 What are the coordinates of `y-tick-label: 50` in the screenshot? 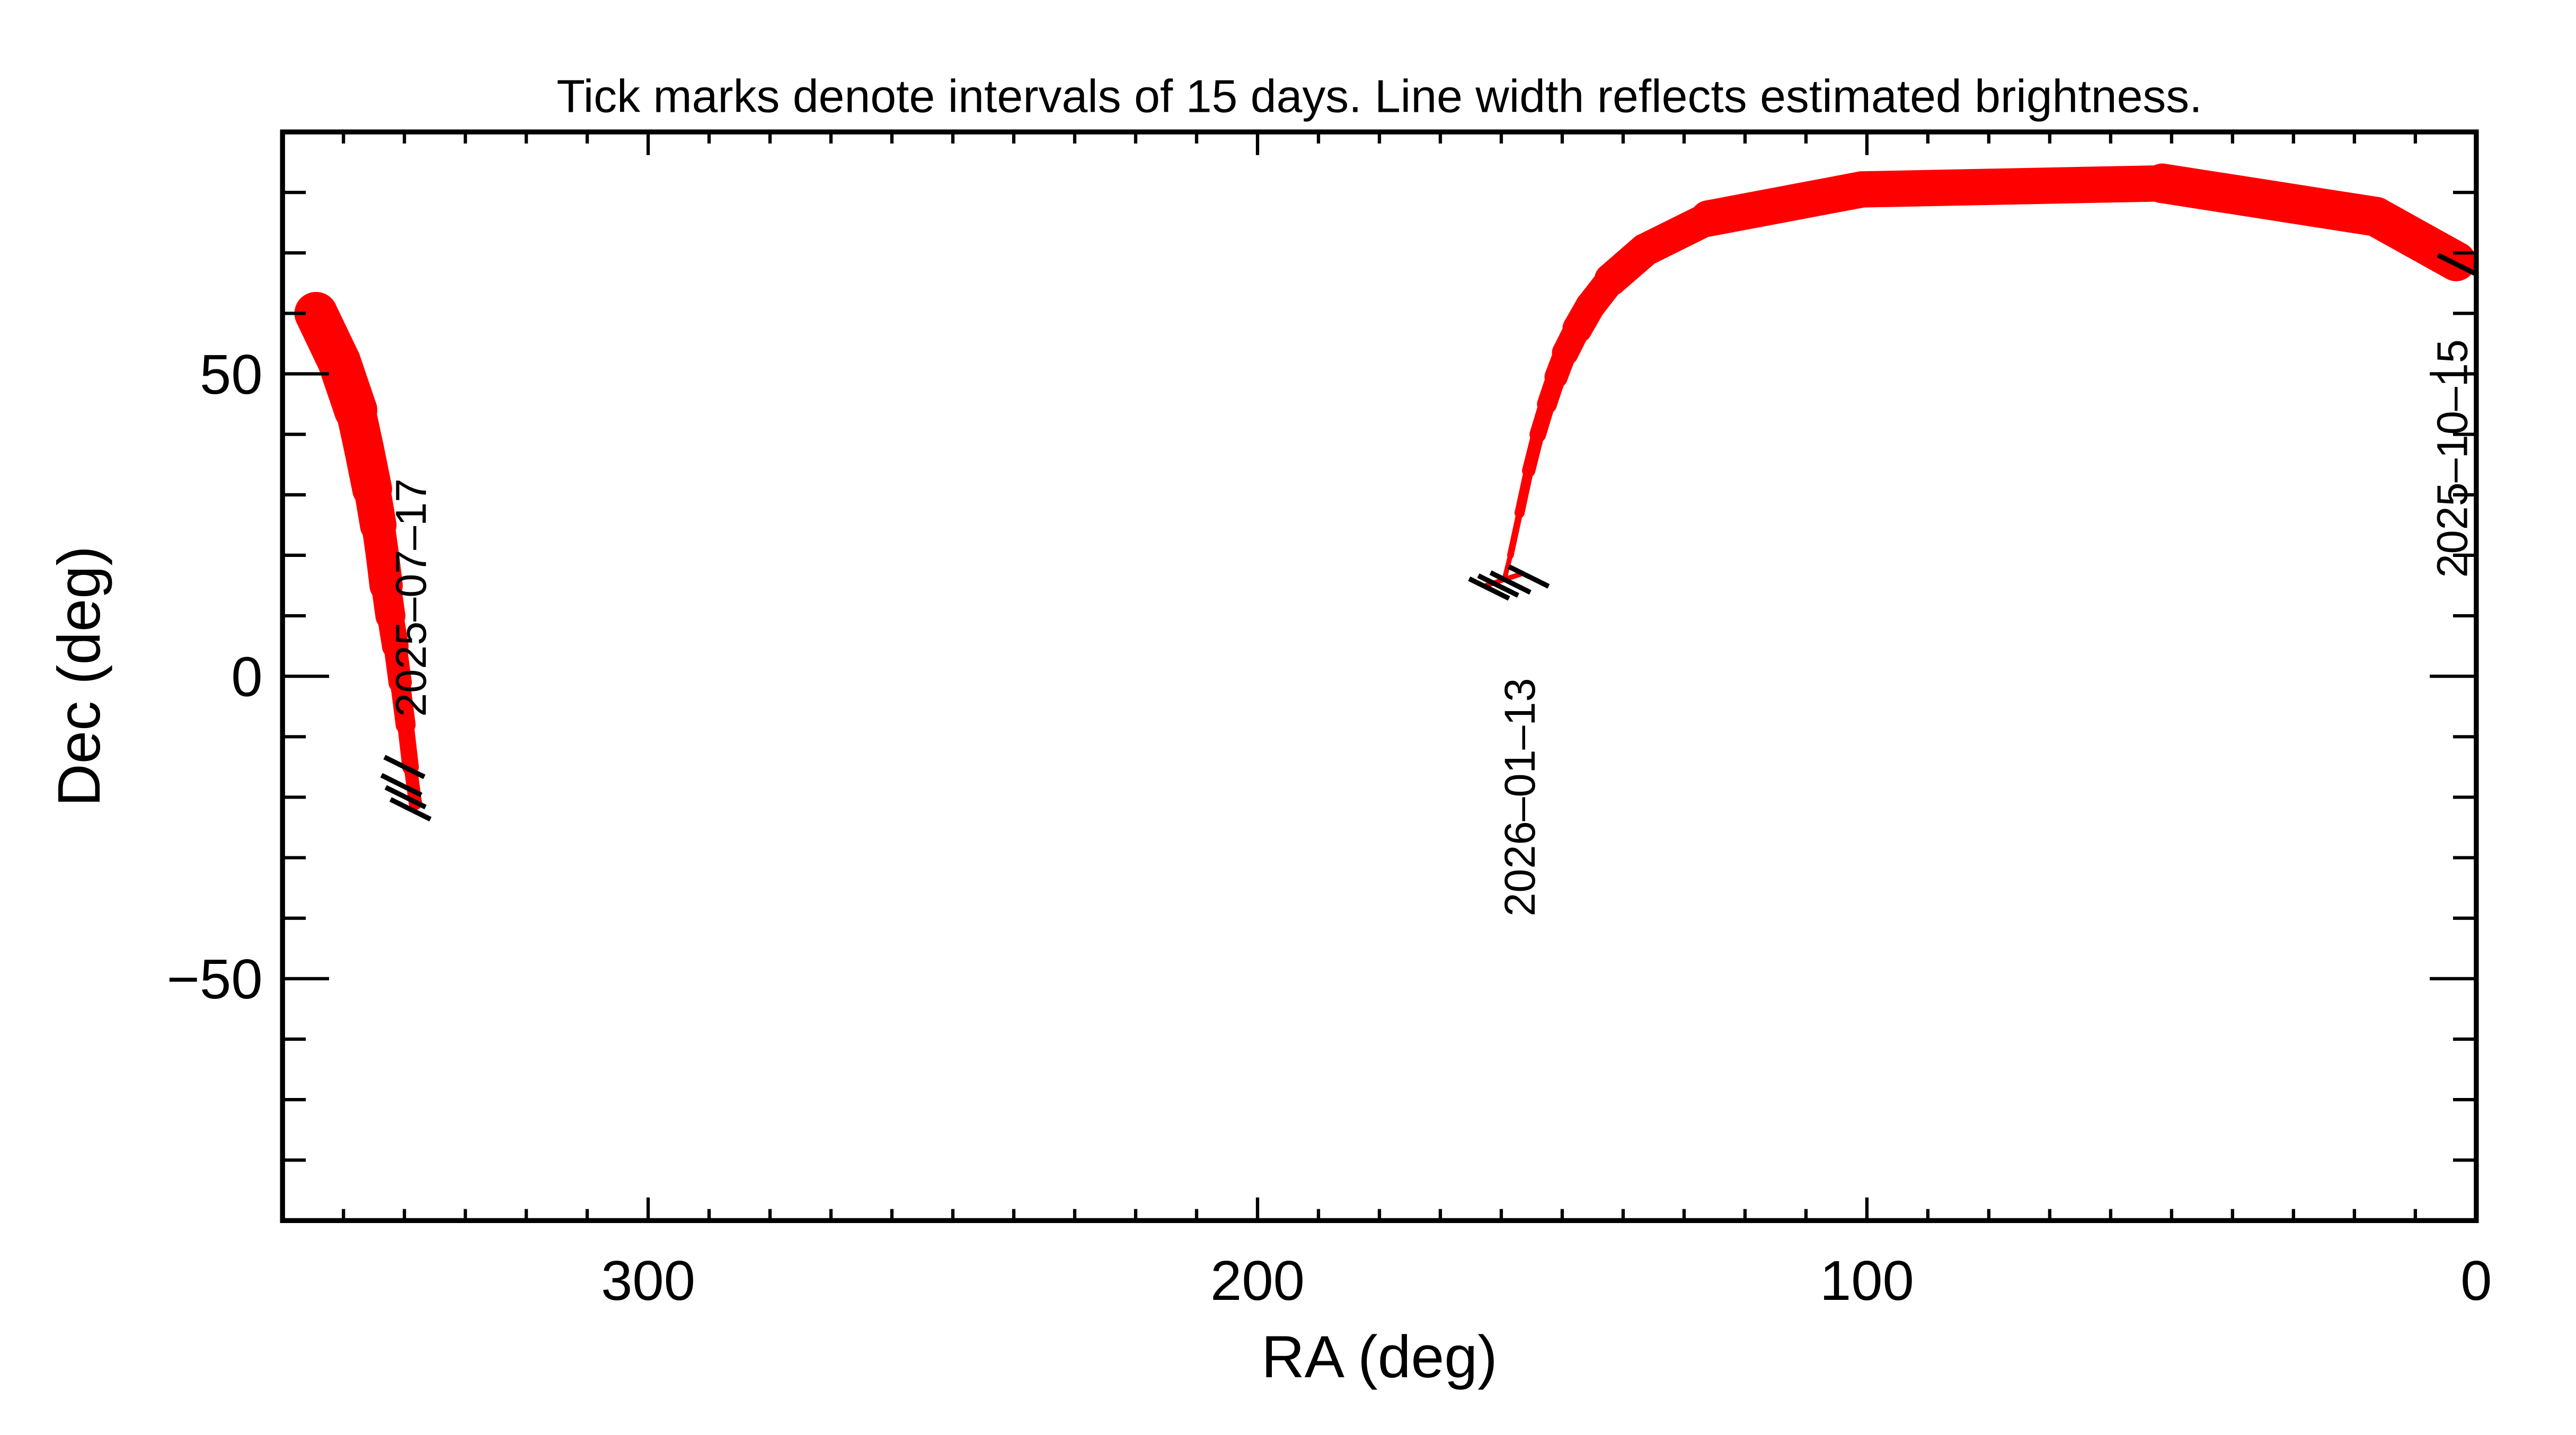 It's located at (231, 375).